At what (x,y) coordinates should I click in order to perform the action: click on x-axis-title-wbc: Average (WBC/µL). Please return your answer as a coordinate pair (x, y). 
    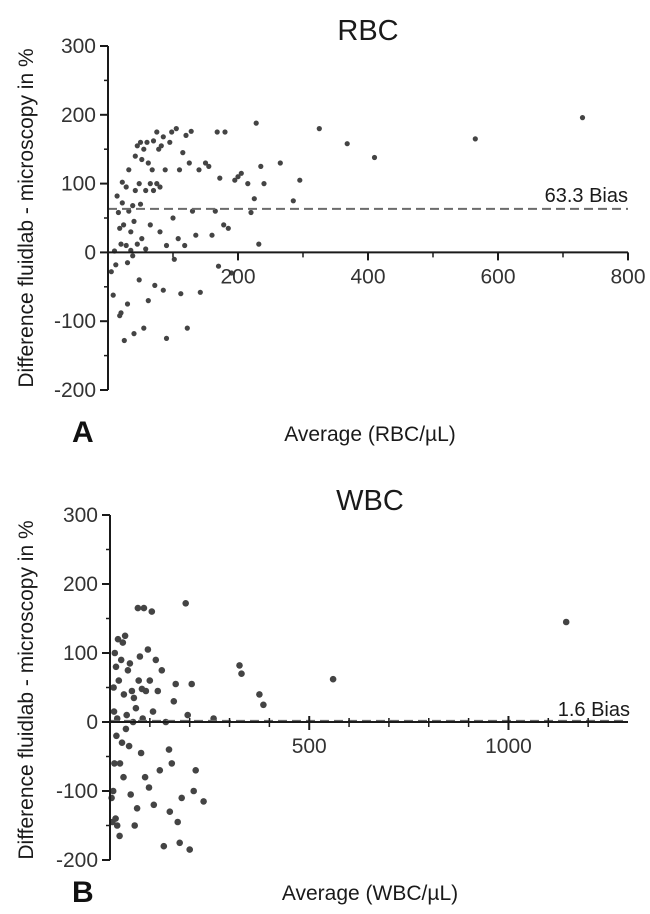
    Looking at the image, I should click on (370, 893).